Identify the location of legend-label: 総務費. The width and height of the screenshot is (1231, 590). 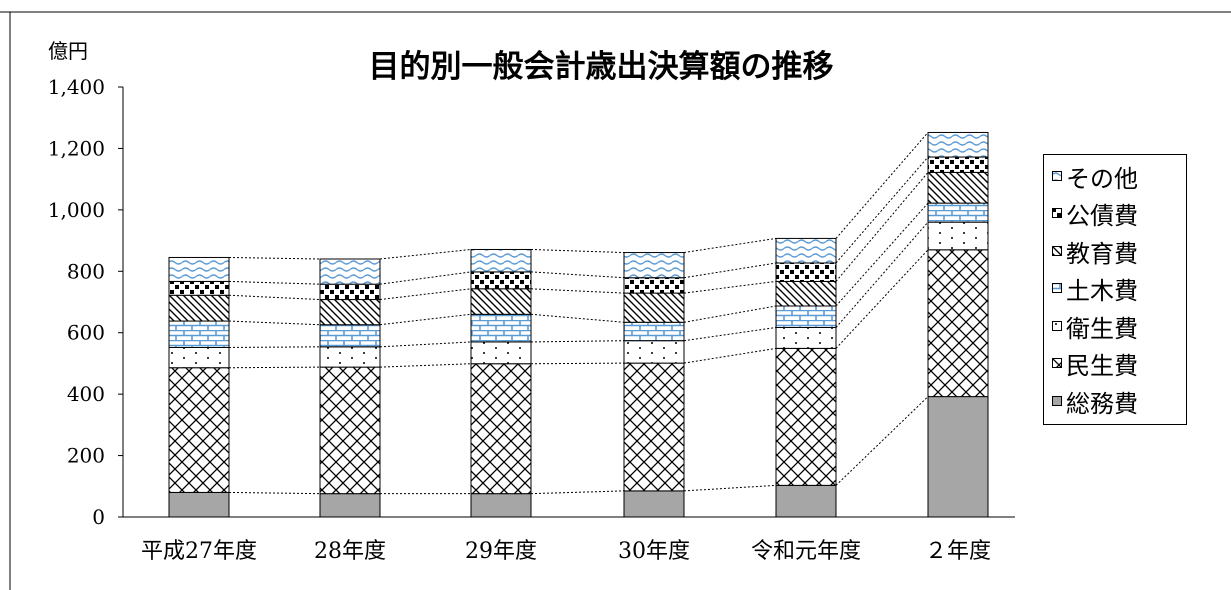
(1102, 403).